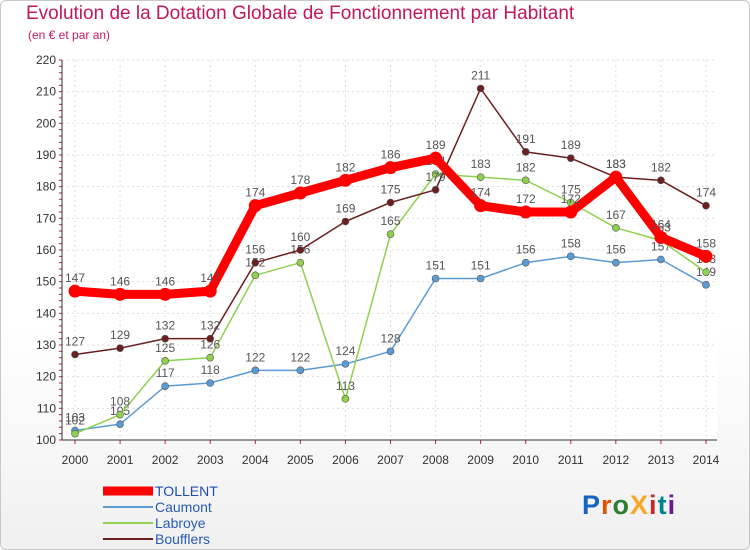 Image resolution: width=750 pixels, height=550 pixels. What do you see at coordinates (180, 523) in the screenshot?
I see `legend-label-labroye: Labroye` at bounding box center [180, 523].